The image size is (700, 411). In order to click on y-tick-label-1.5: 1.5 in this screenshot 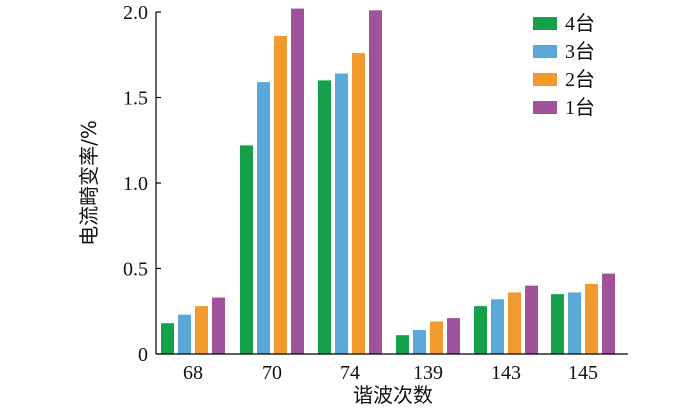, I will do `click(135, 99)`.